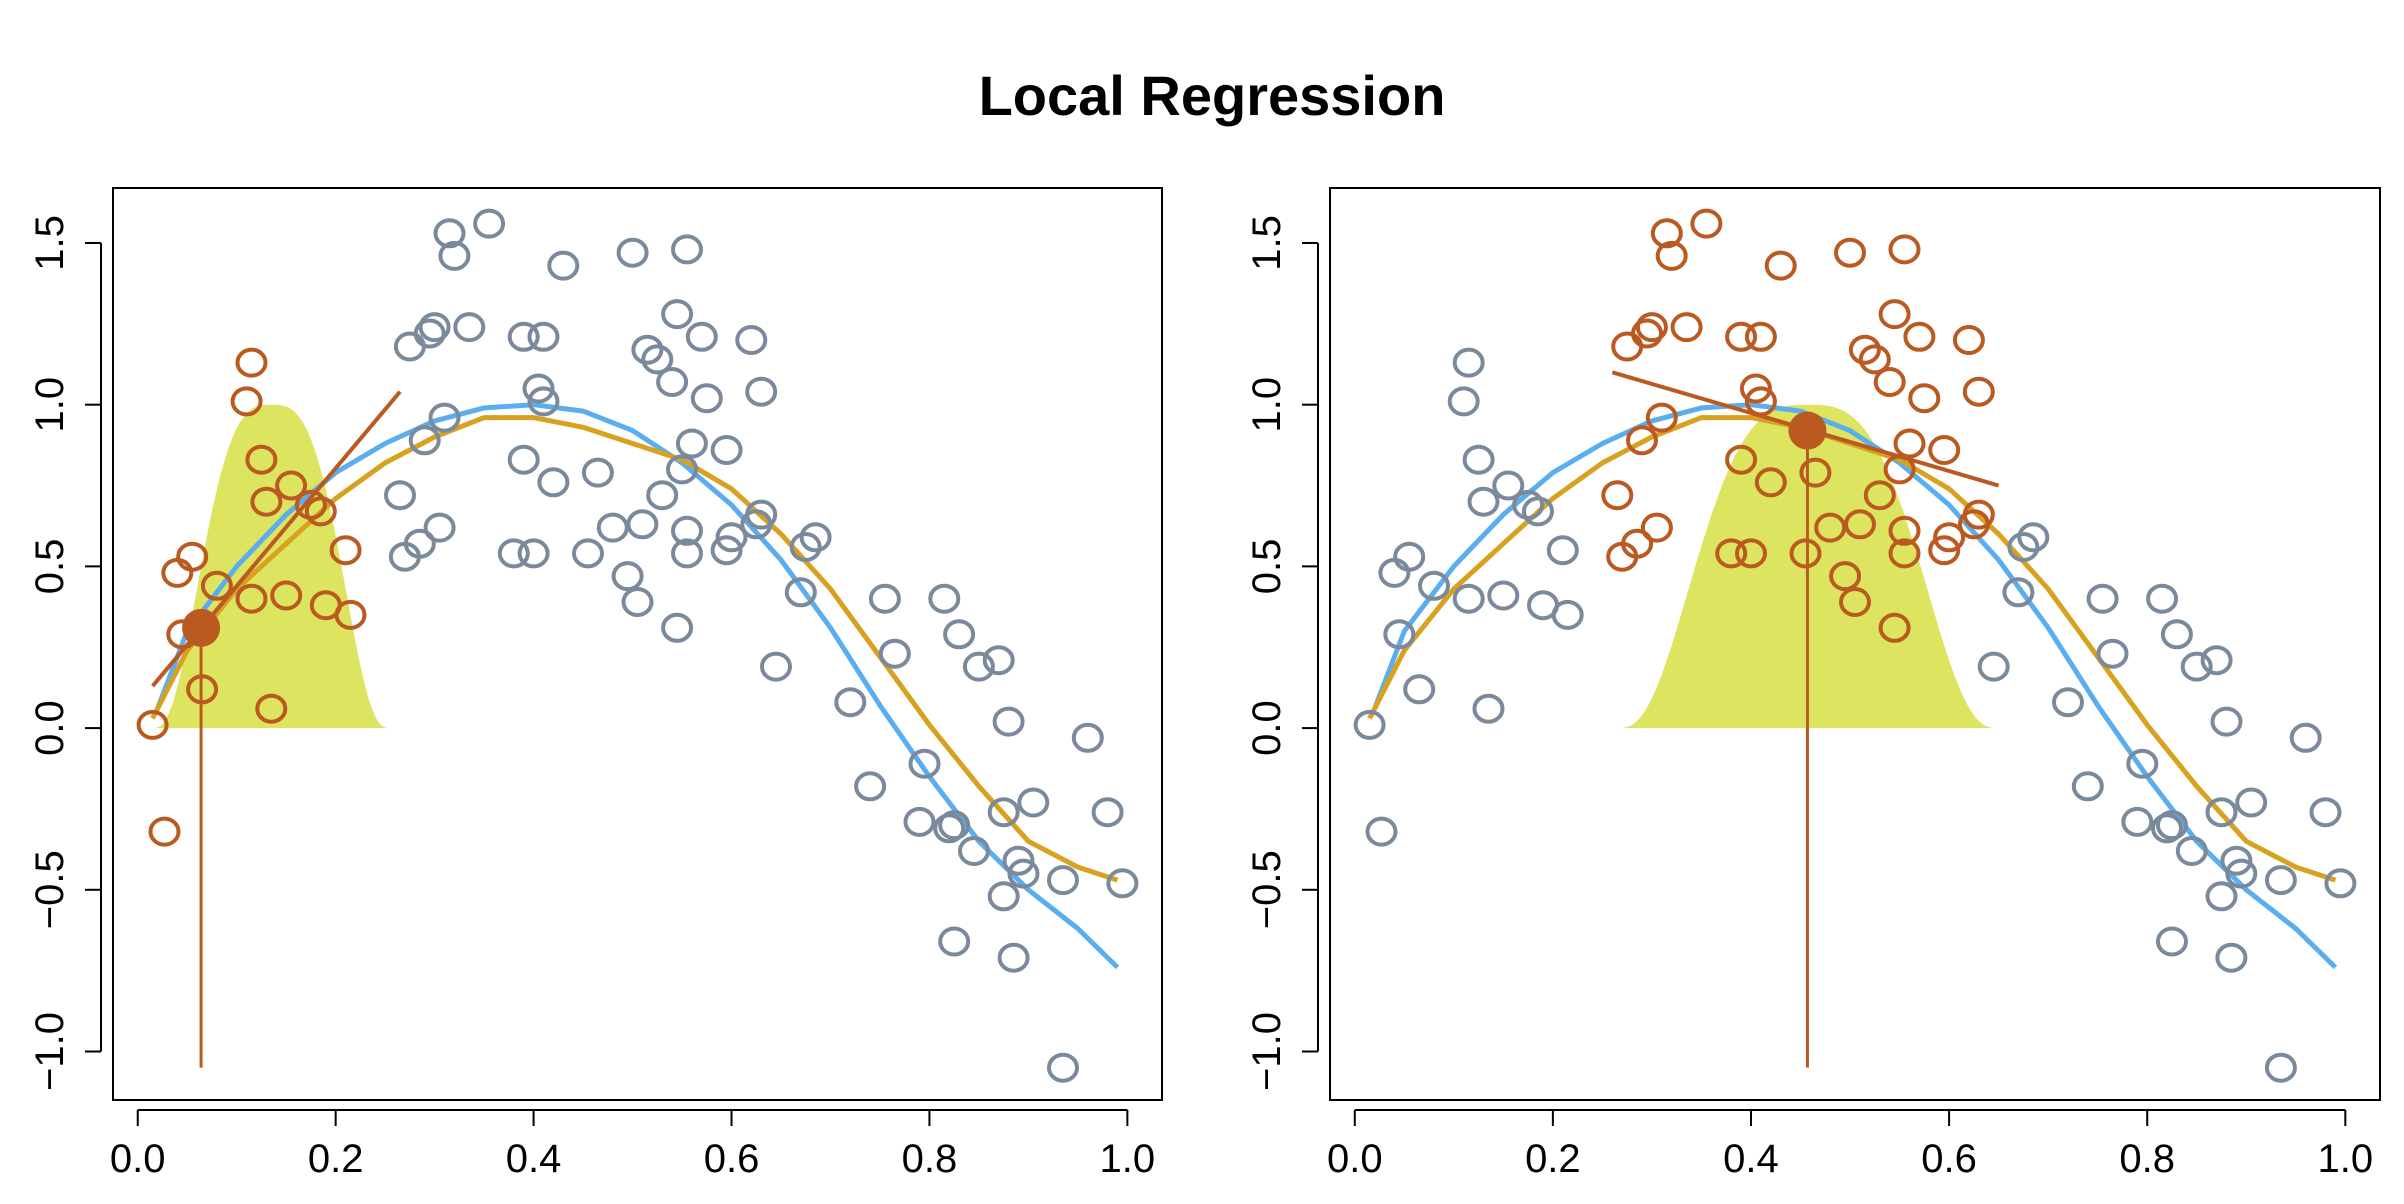  Describe the element at coordinates (1267, 243) in the screenshot. I see `y-tick-label: 1.5` at that location.